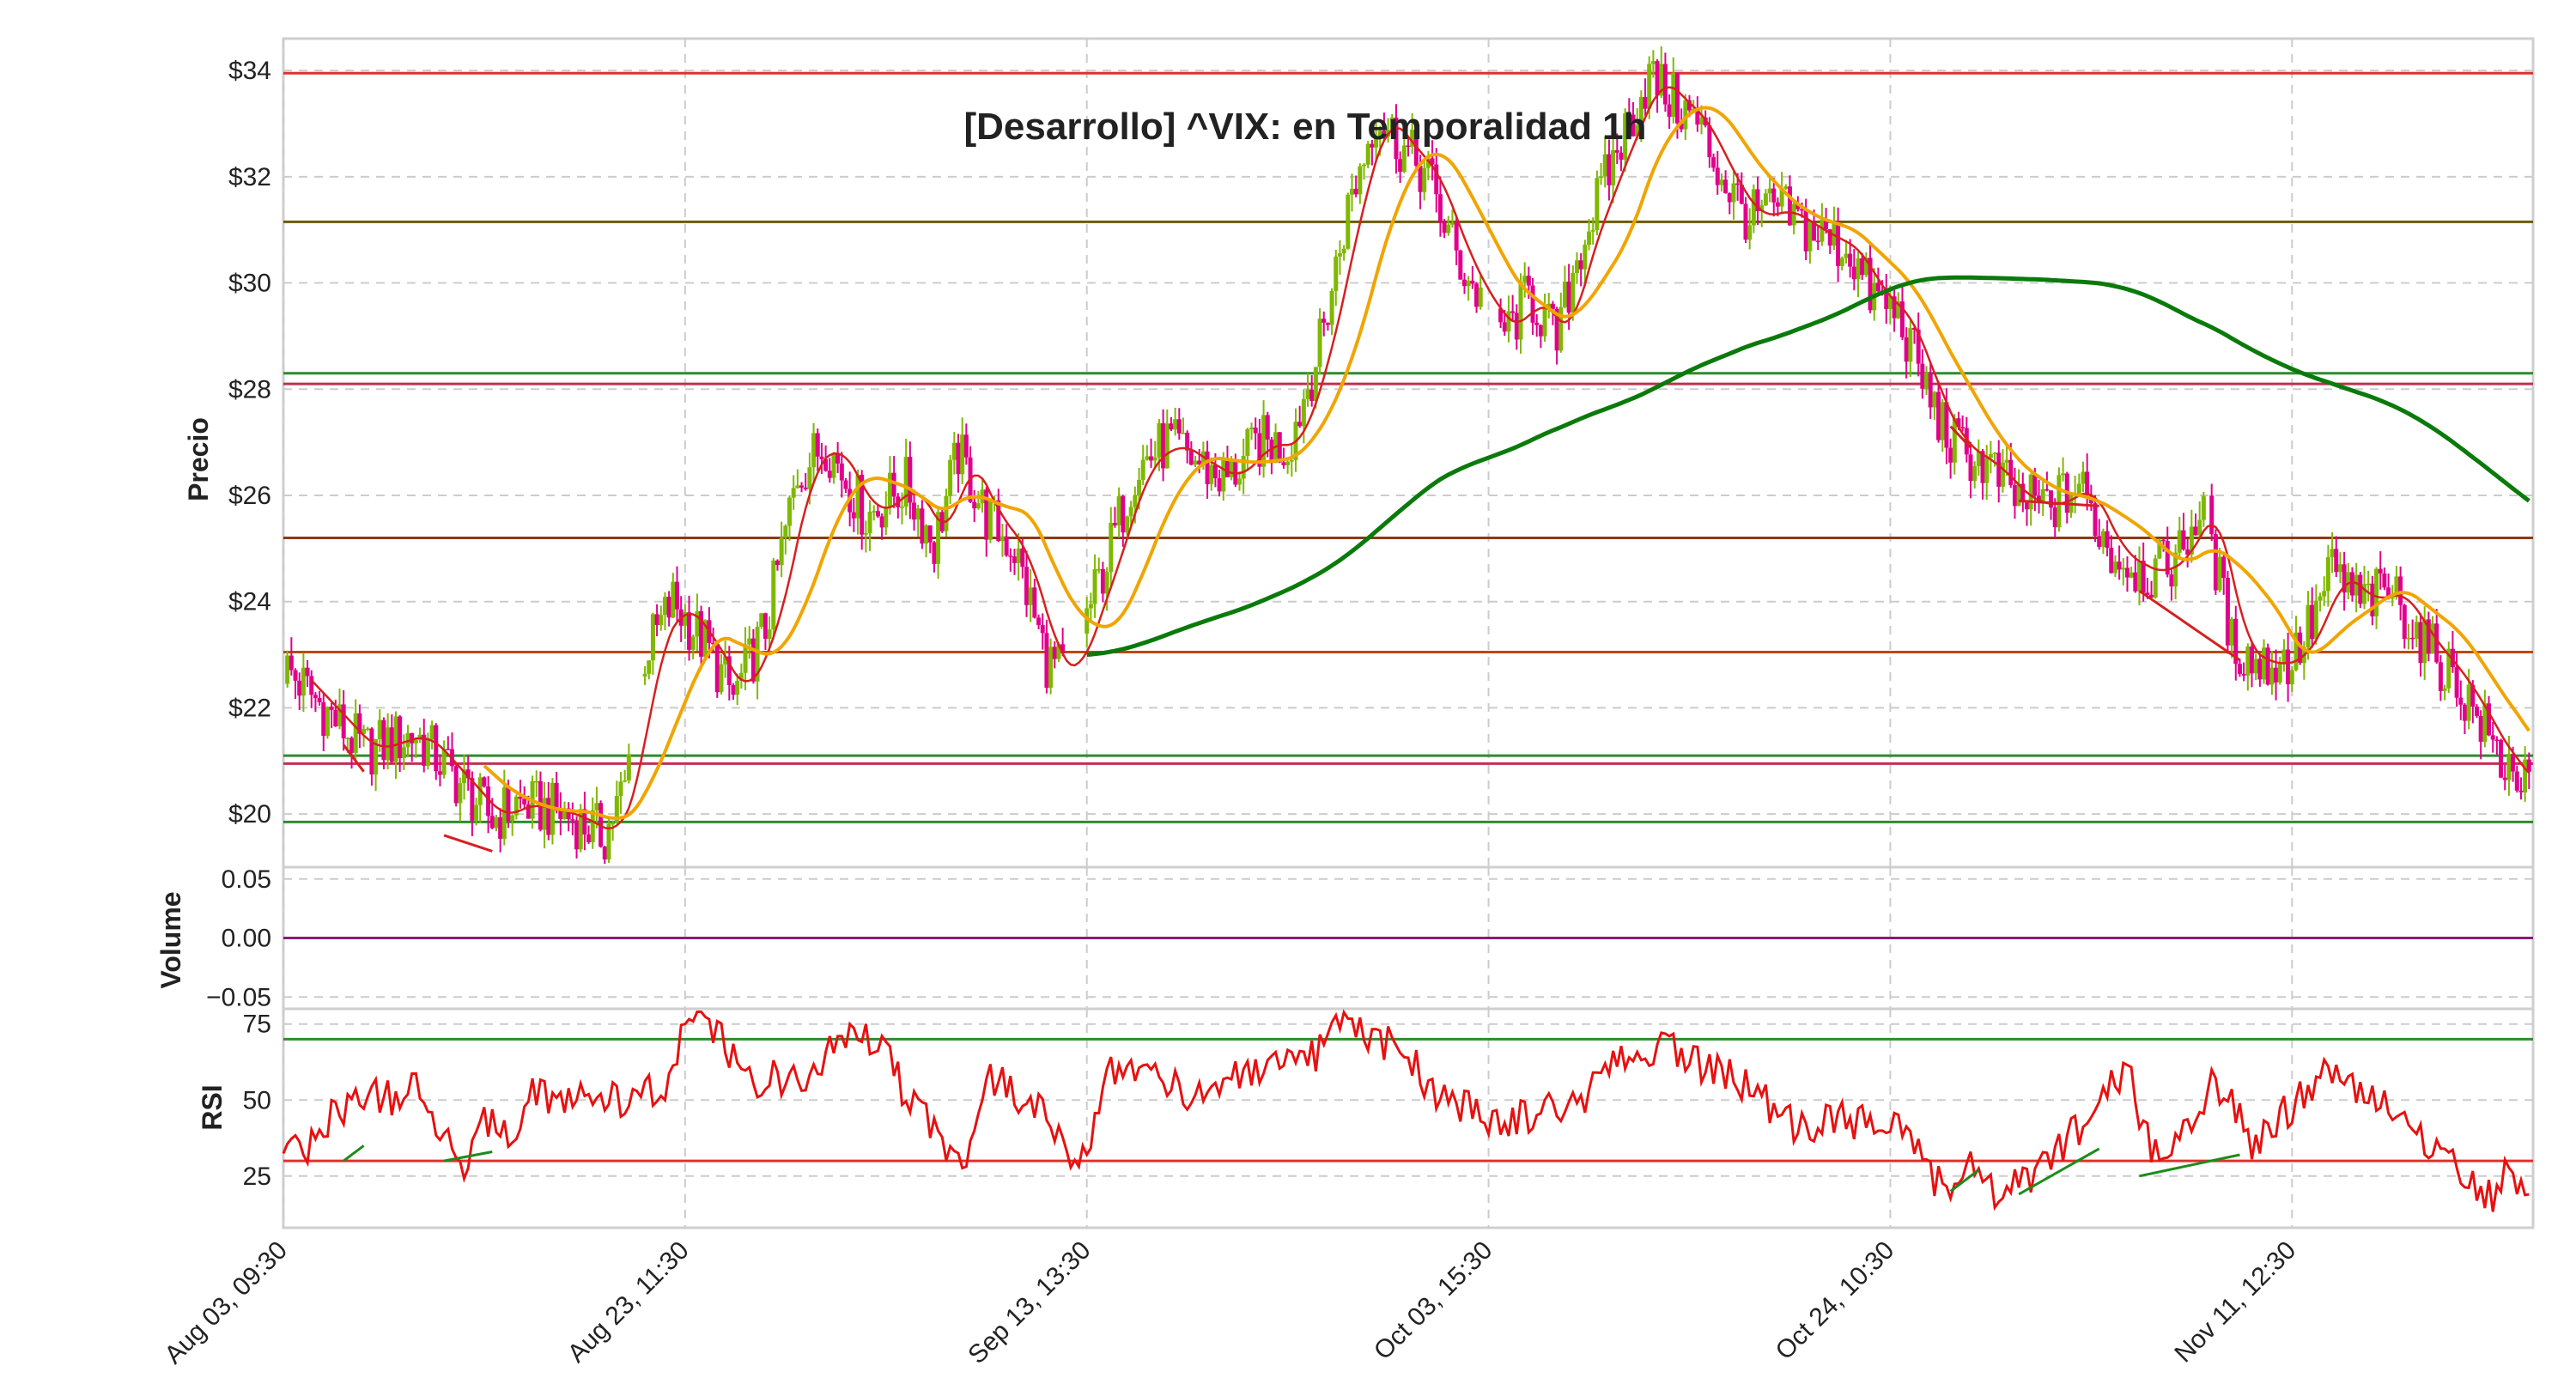 The image size is (2576, 1378). I want to click on price-ytick-label: $34, so click(250, 71).